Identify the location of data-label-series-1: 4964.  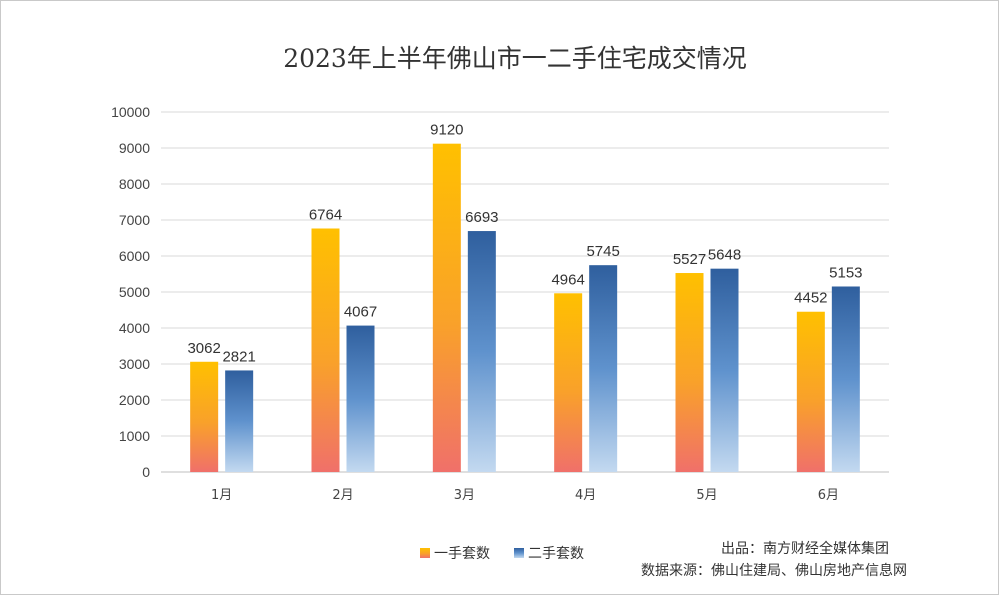
(567, 279).